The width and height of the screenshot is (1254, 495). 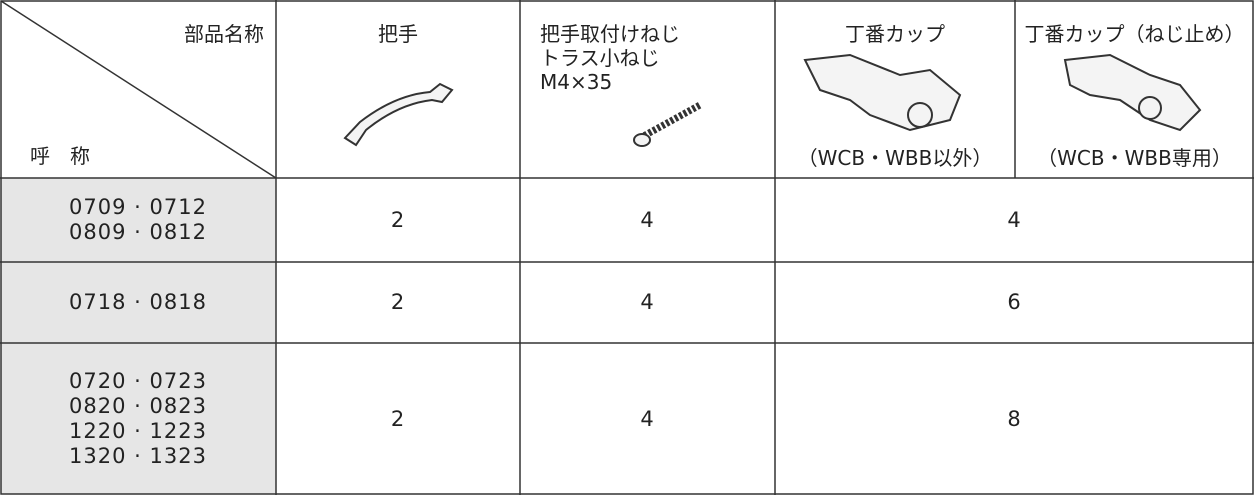 What do you see at coordinates (1134, 158) in the screenshot?
I see `col-note: （WCB・WBB専用）` at bounding box center [1134, 158].